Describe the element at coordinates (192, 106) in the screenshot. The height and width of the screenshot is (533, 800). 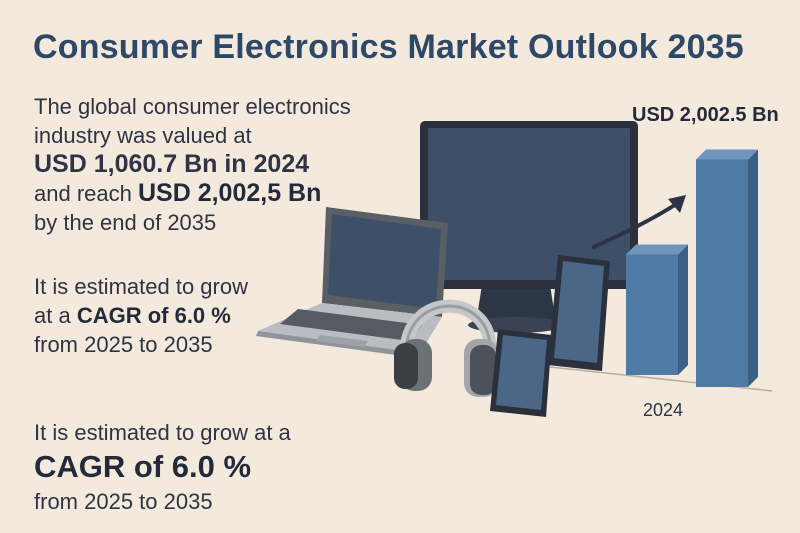
I see `summary-line-1: The global consumer electronics` at that location.